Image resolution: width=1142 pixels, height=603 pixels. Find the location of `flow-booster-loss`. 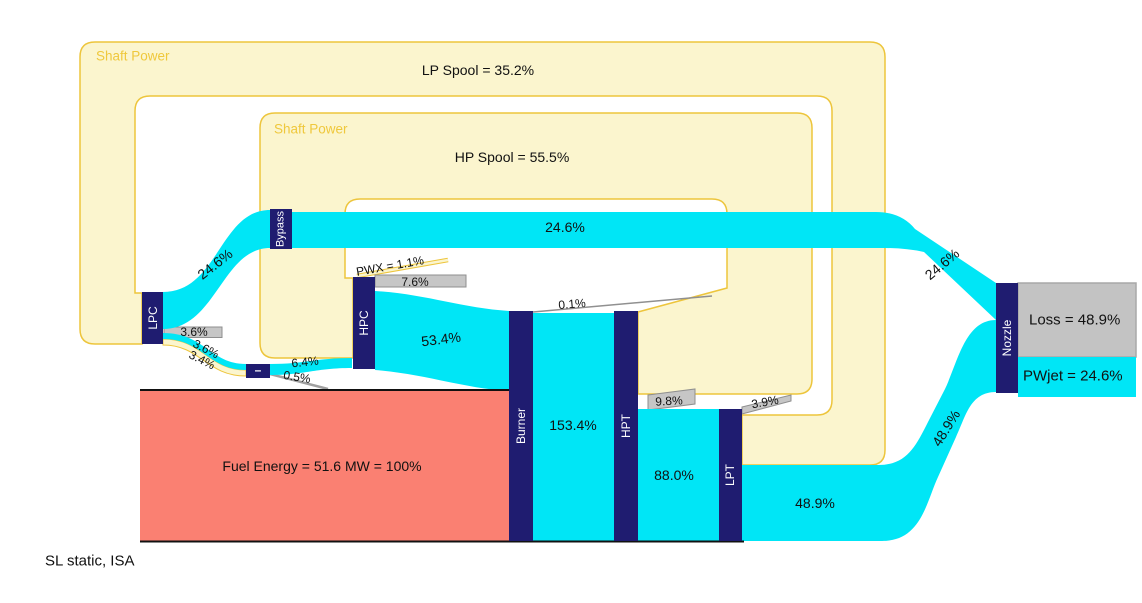

flow-booster-loss is located at coordinates (299, 381).